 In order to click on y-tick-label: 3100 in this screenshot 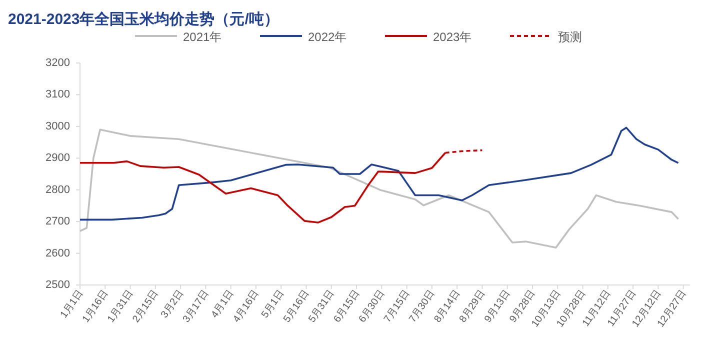, I will do `click(58, 94)`.